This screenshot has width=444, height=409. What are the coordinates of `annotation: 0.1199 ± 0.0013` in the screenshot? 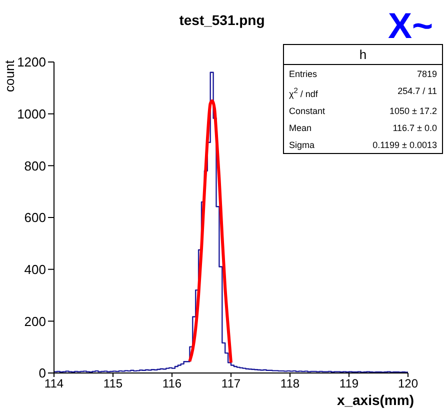 It's located at (404, 145).